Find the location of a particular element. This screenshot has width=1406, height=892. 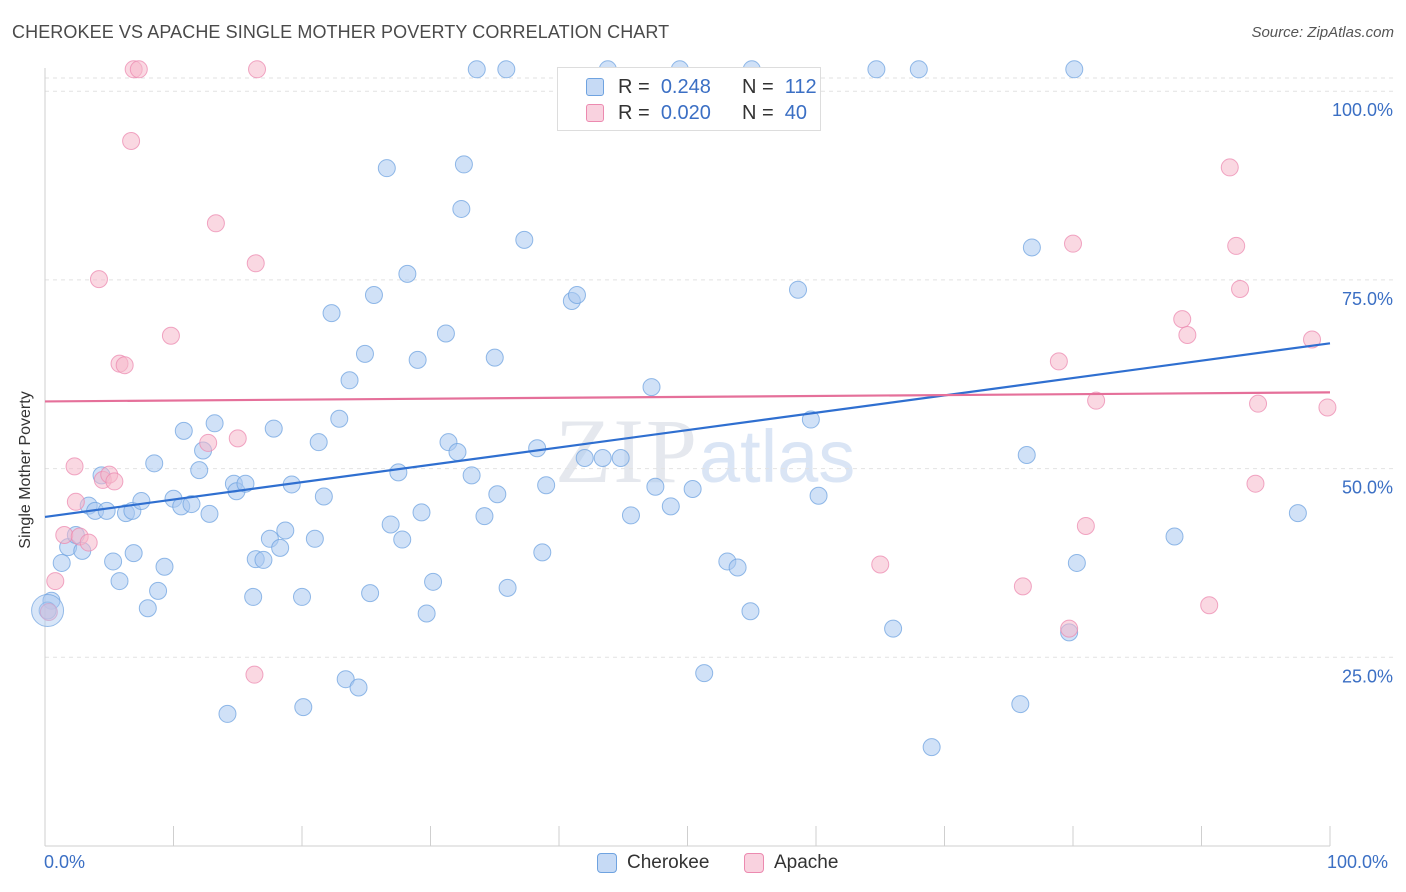

source-label: Source: ZipAtlas.com is located at coordinates (1322, 32).